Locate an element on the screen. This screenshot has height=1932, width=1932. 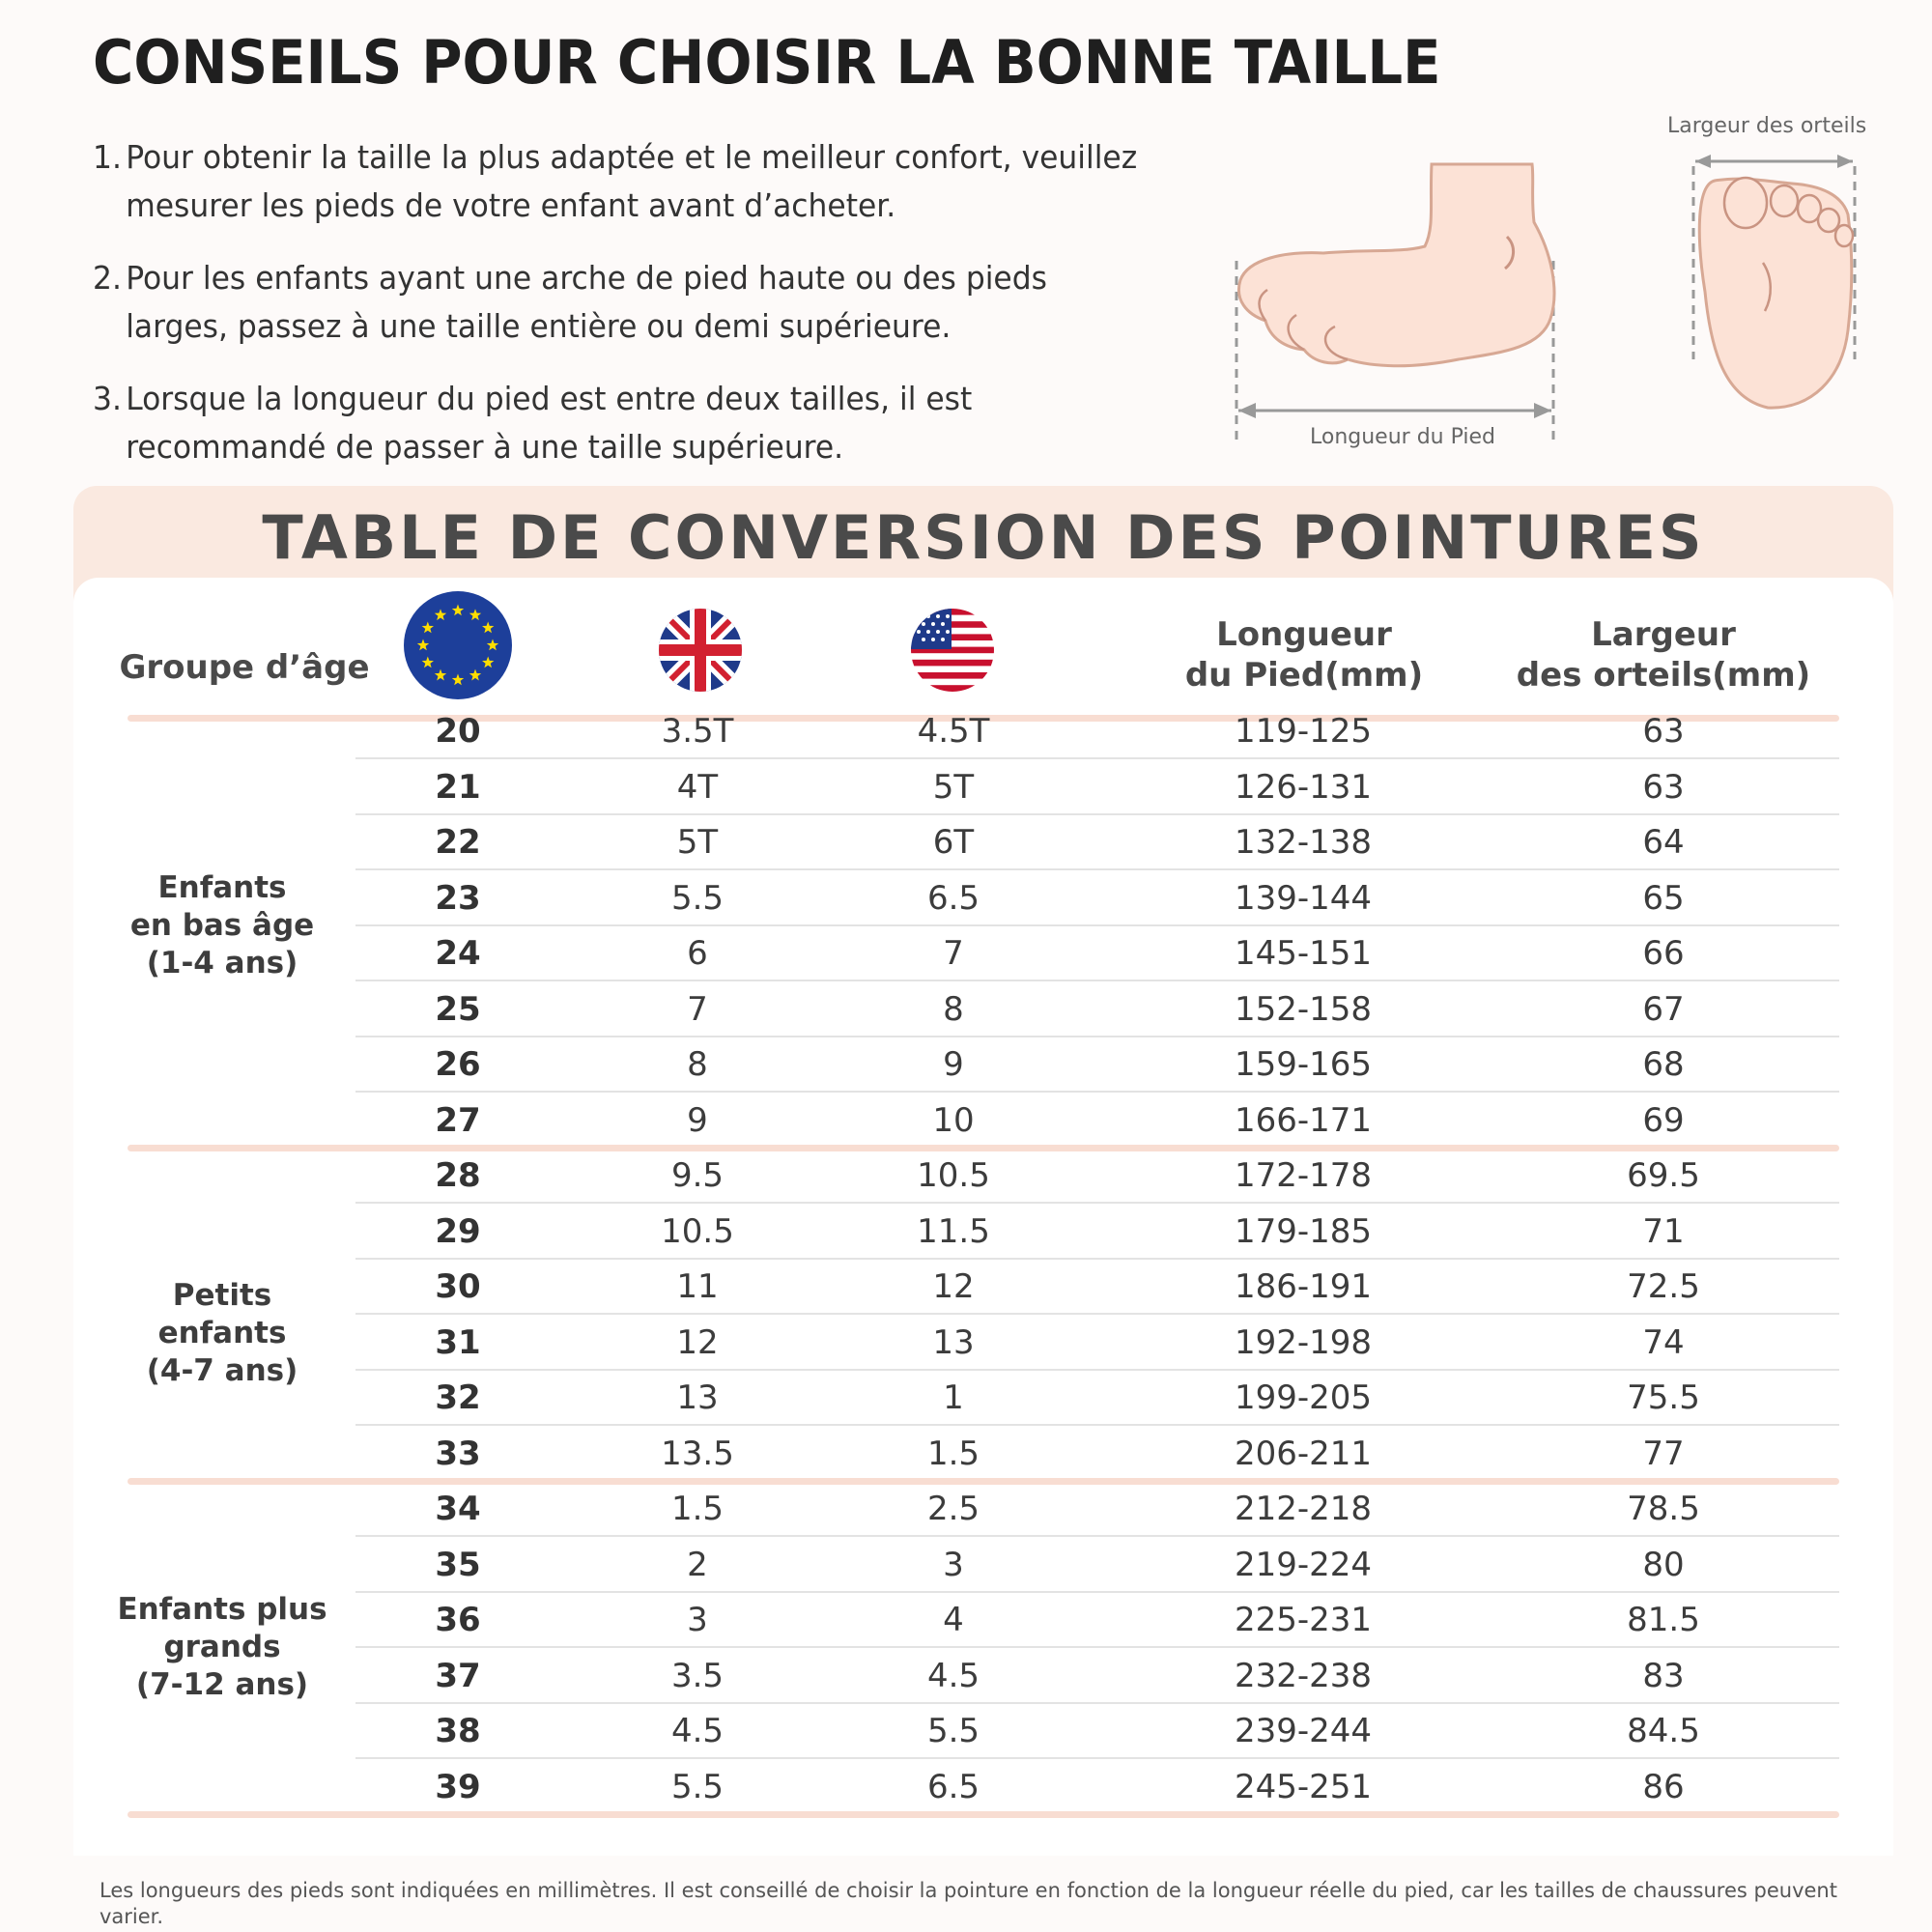
cell-us: 10.5 is located at coordinates (953, 1175).